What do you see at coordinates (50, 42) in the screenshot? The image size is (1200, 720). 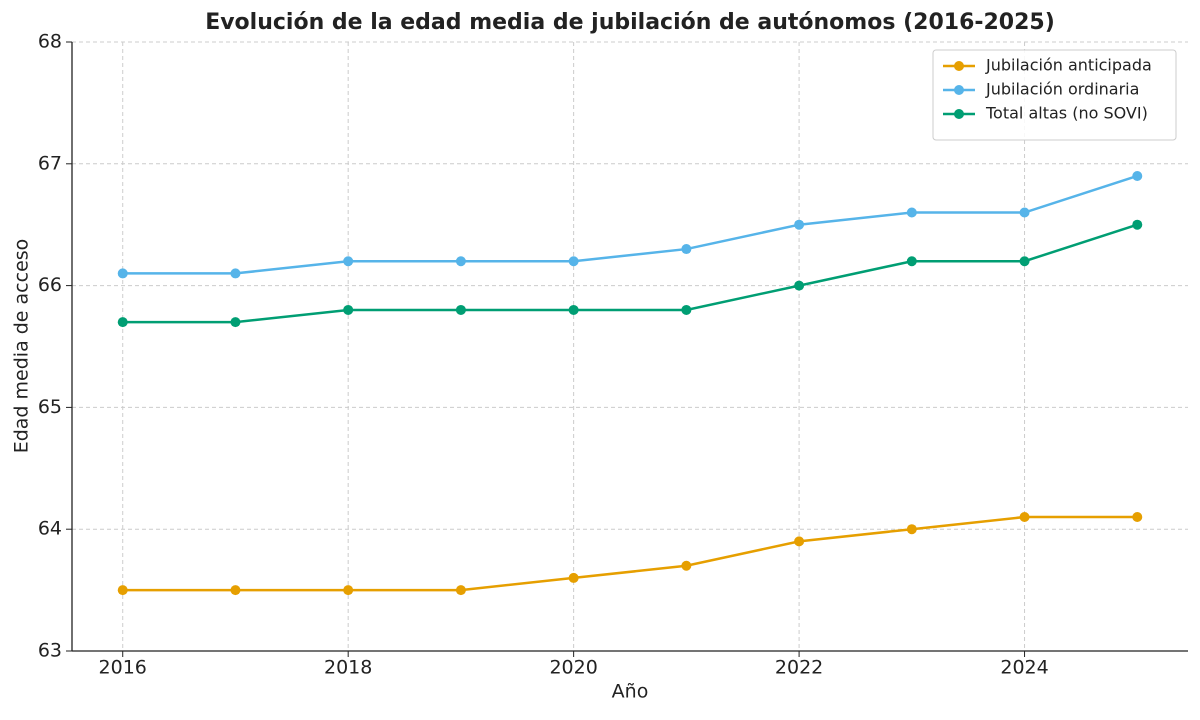 I see `y-tick-label: 68` at bounding box center [50, 42].